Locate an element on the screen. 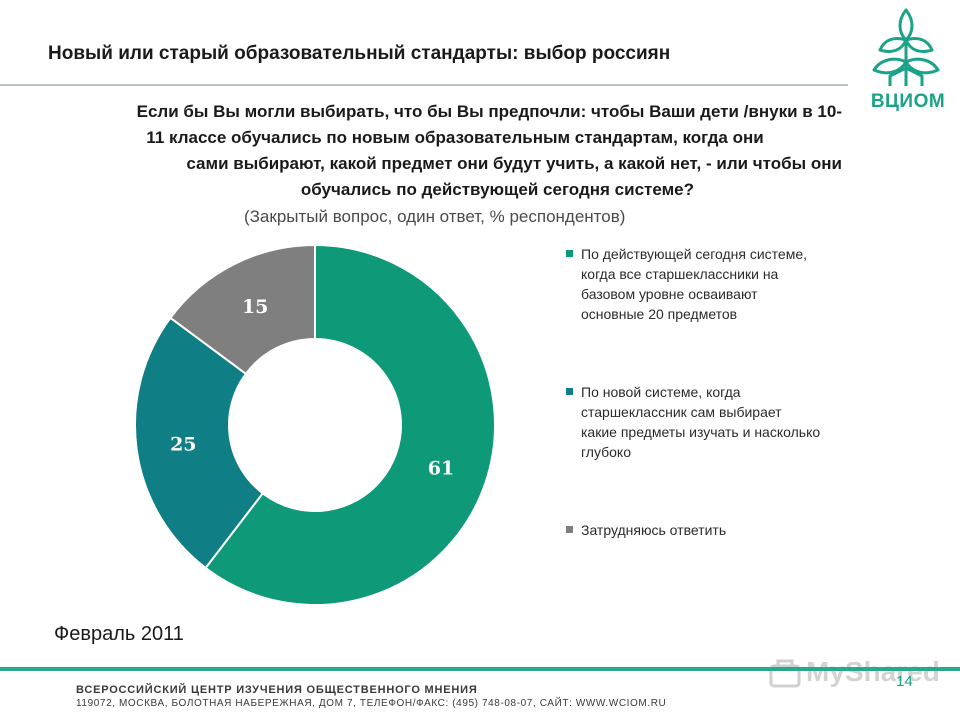  legend-item-3: Затрудняюсь ответить is located at coordinates (693, 530).